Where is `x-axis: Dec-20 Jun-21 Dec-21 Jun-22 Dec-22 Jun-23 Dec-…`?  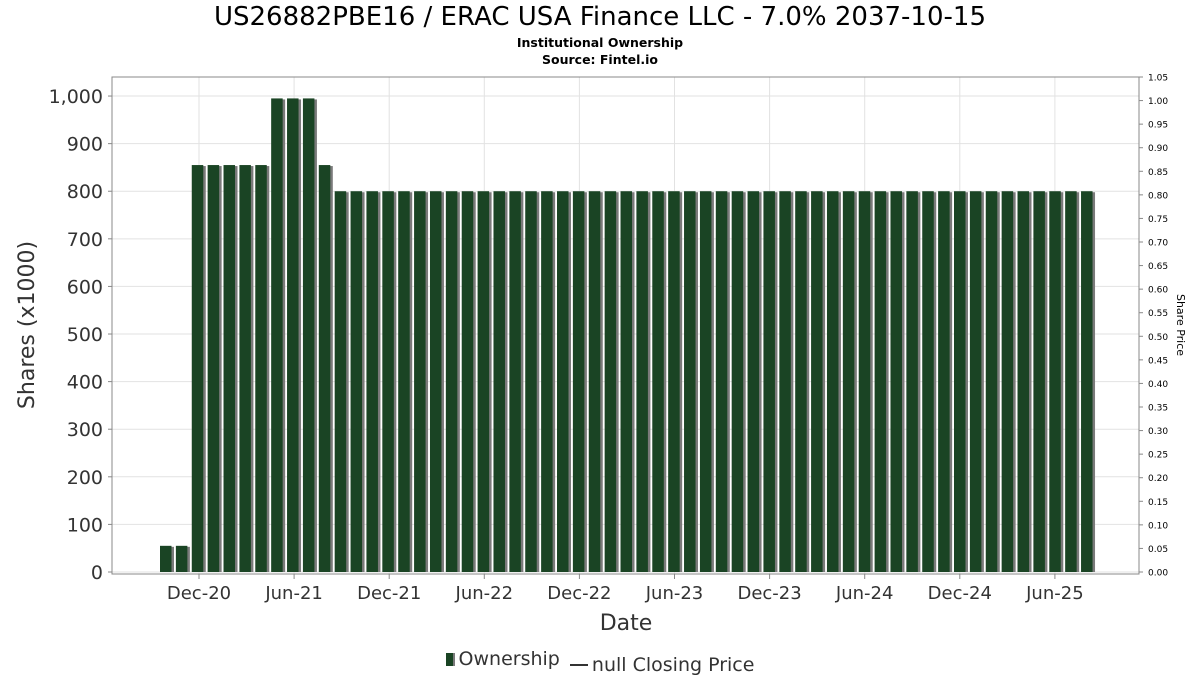 x-axis: Dec-20 Jun-21 Dec-21 Jun-22 Dec-22 Jun-23 Dec-… is located at coordinates (625, 589).